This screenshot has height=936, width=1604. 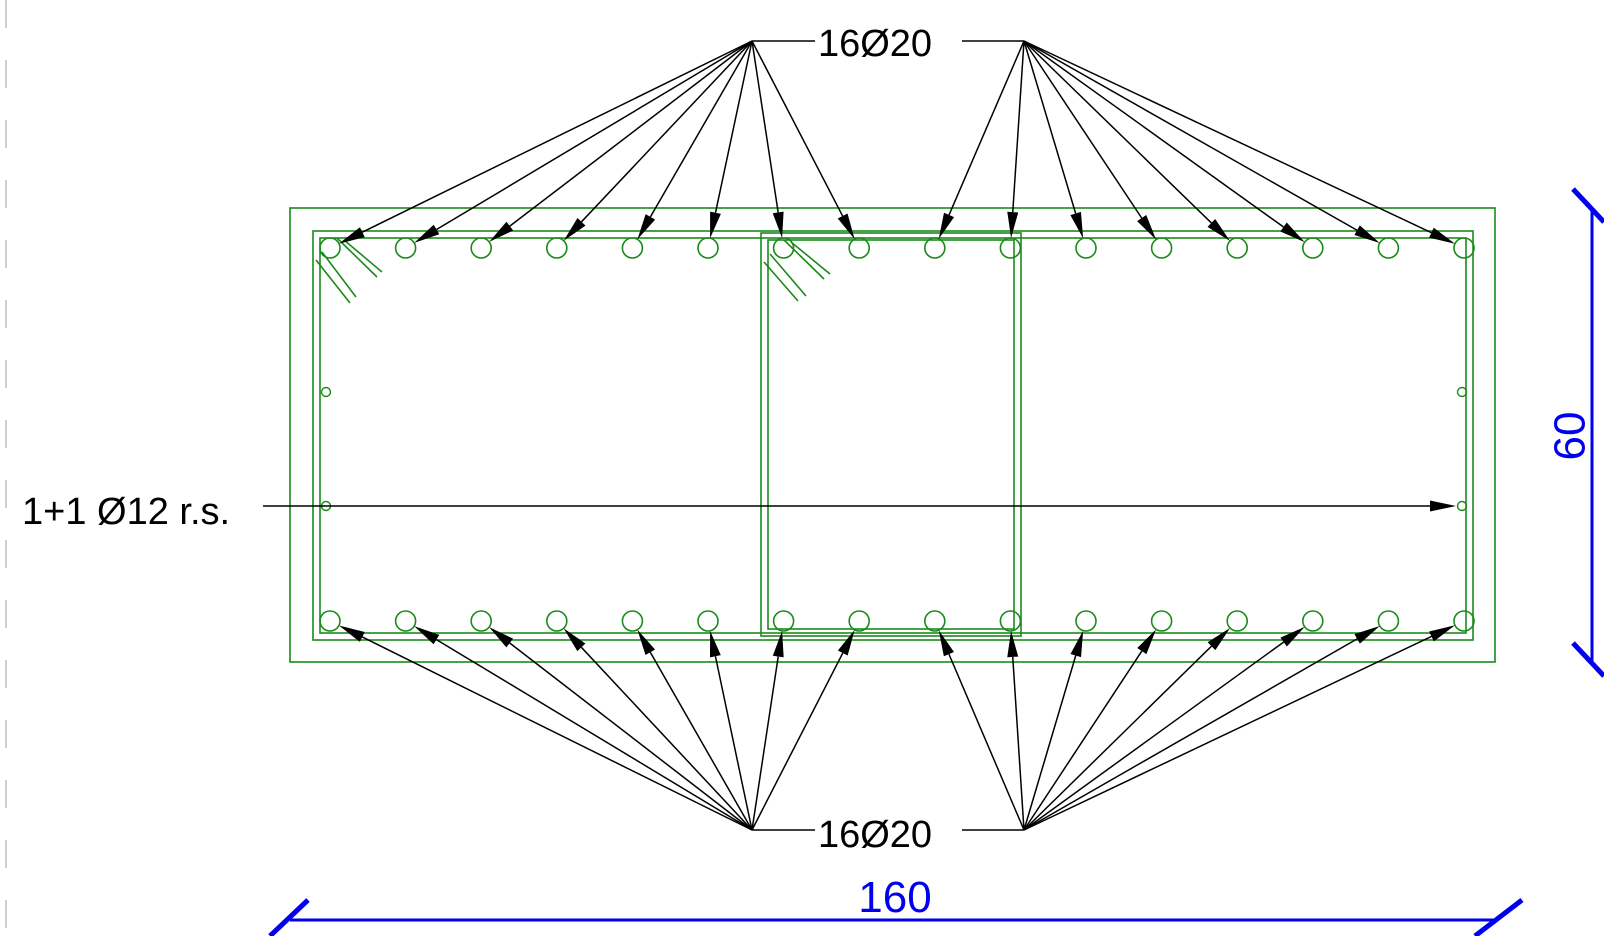 What do you see at coordinates (875, 835) in the screenshot?
I see `bottom-bars-label: 16Ø20` at bounding box center [875, 835].